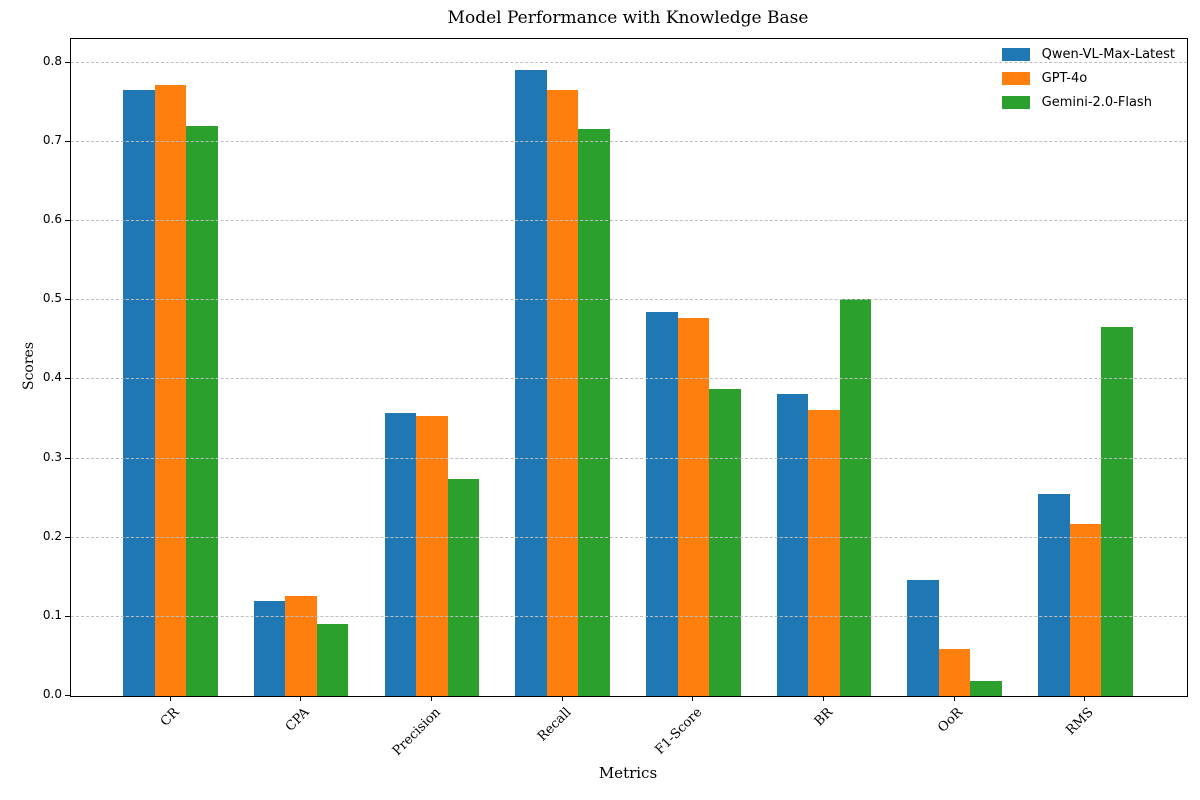 The width and height of the screenshot is (1200, 800). What do you see at coordinates (1064, 78) in the screenshot?
I see `legend-label: GPT-4o` at bounding box center [1064, 78].